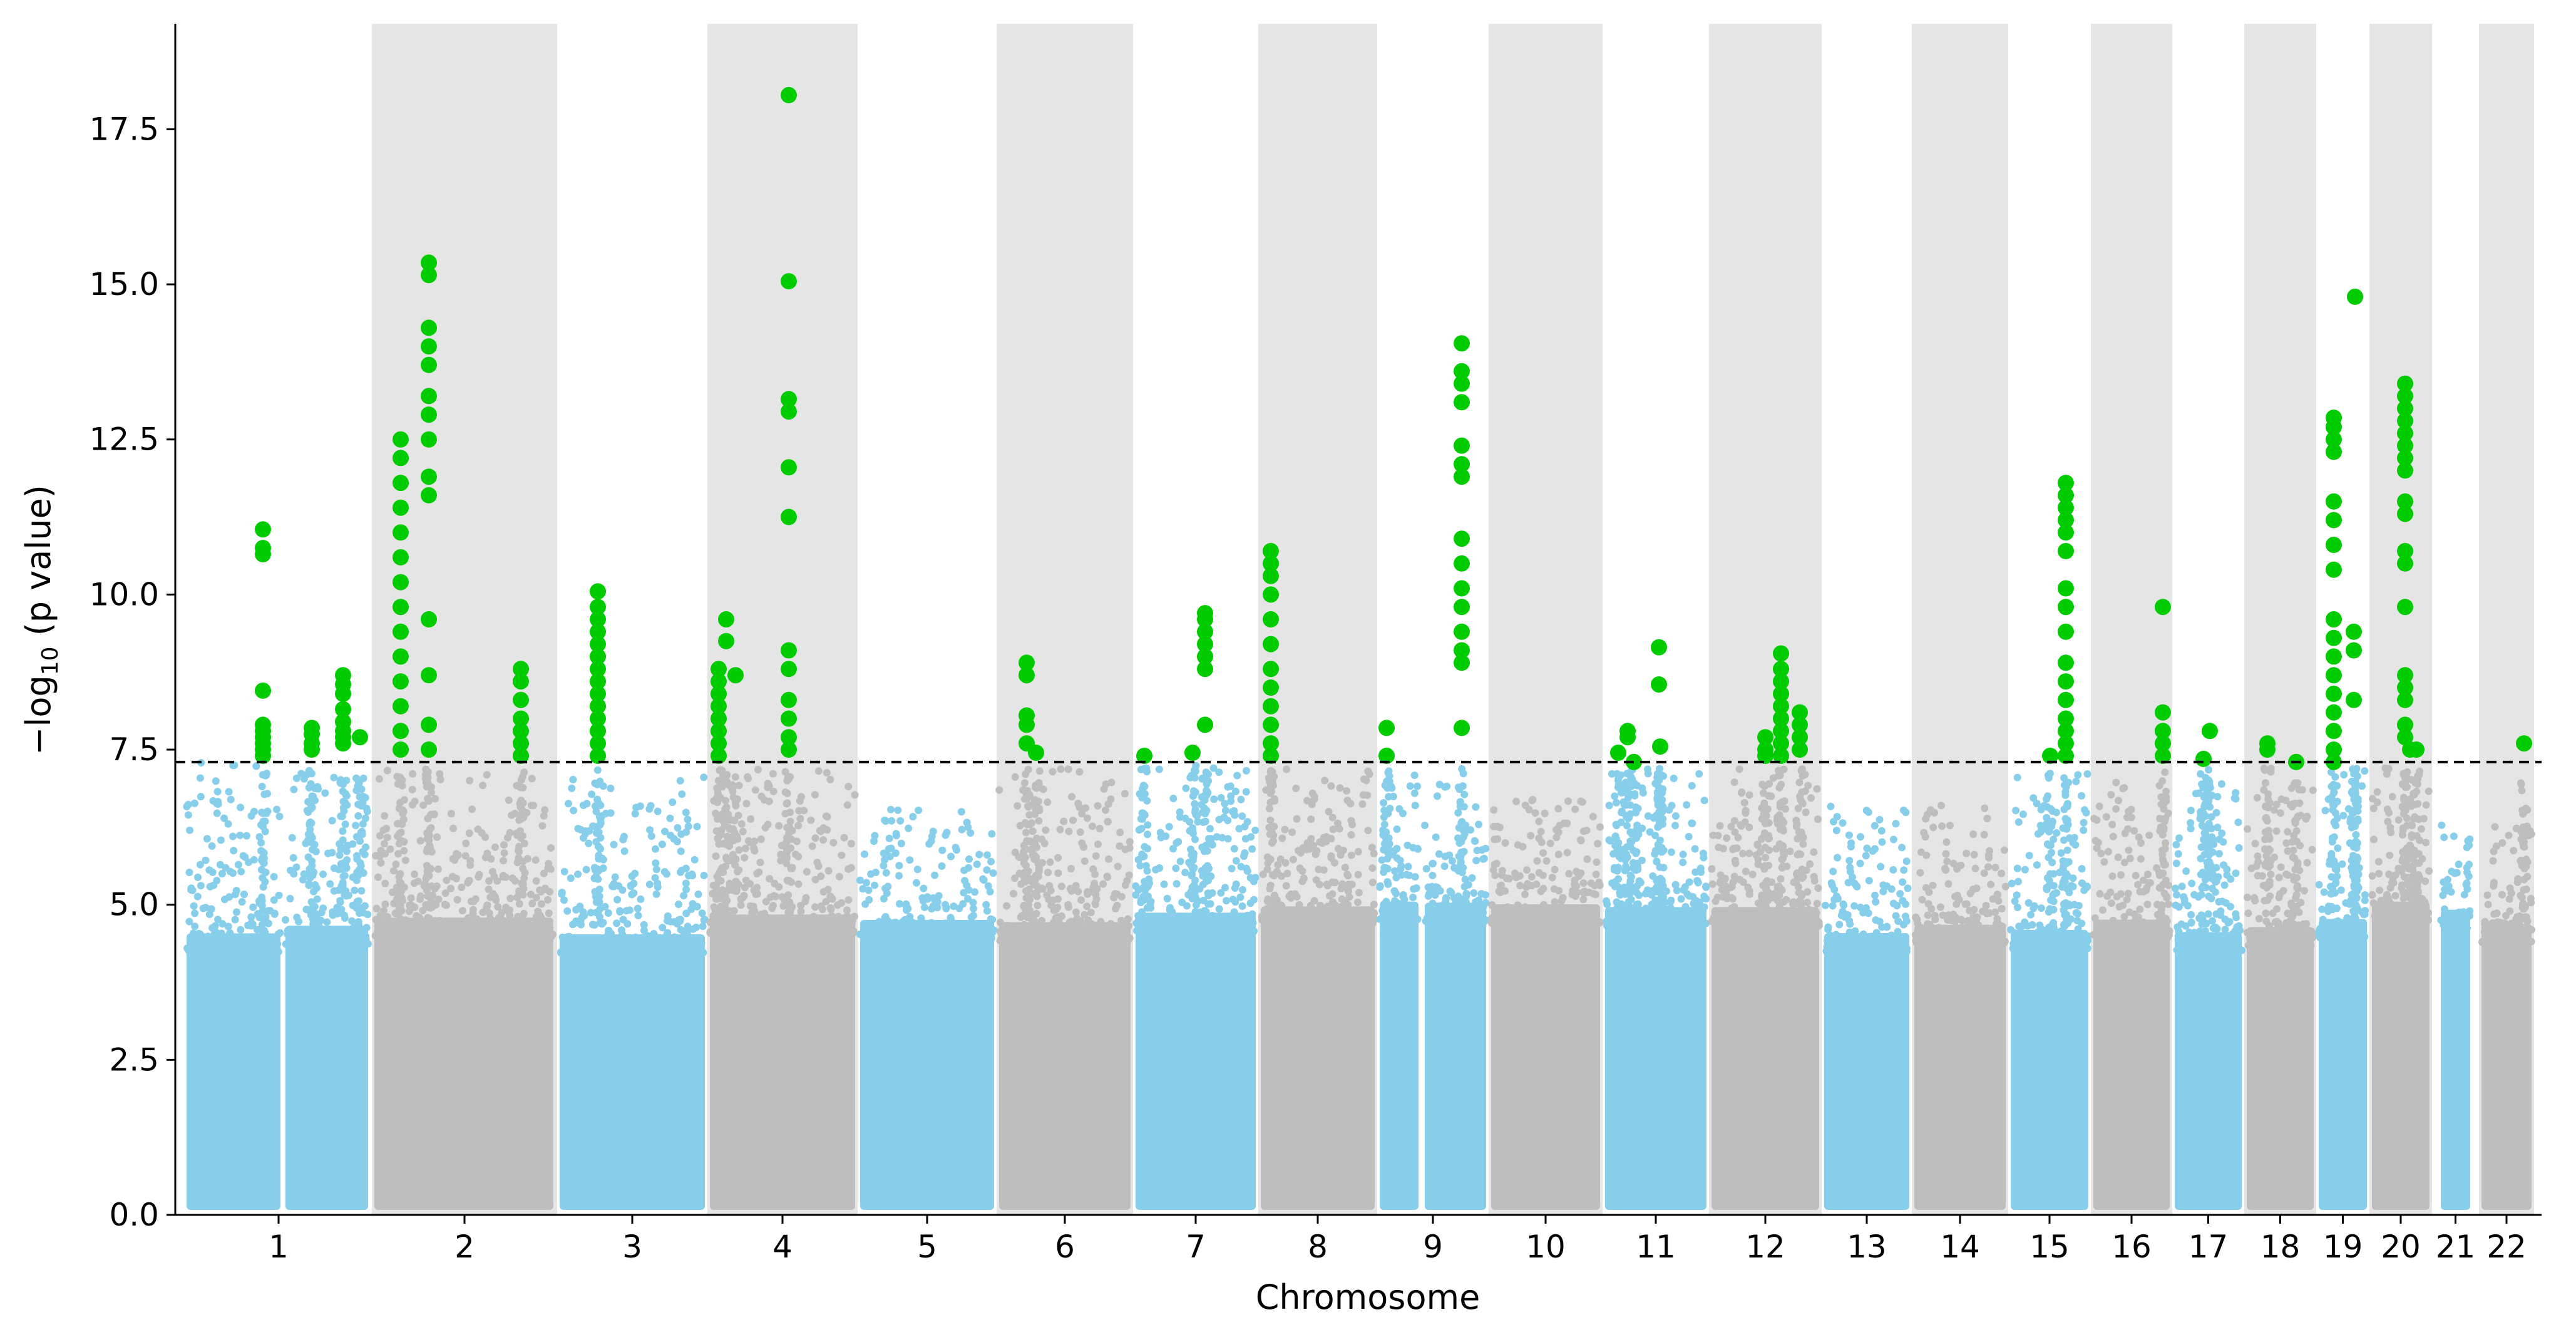 This screenshot has width=2576, height=1332. What do you see at coordinates (1031, 707) in the screenshot?
I see `chromosome-6-significant-hits` at bounding box center [1031, 707].